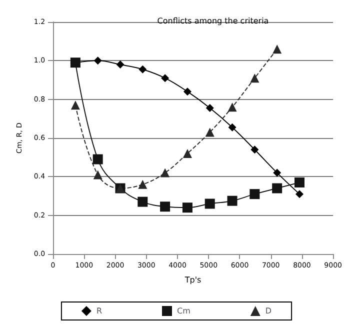 The image size is (353, 332). What do you see at coordinates (213, 21) in the screenshot?
I see `chart-title: Conflicts among the criteria` at bounding box center [213, 21].